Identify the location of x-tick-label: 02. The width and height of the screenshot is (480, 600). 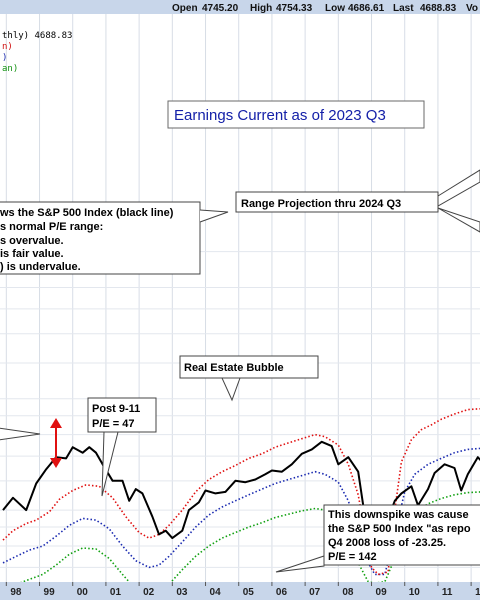
(149, 592).